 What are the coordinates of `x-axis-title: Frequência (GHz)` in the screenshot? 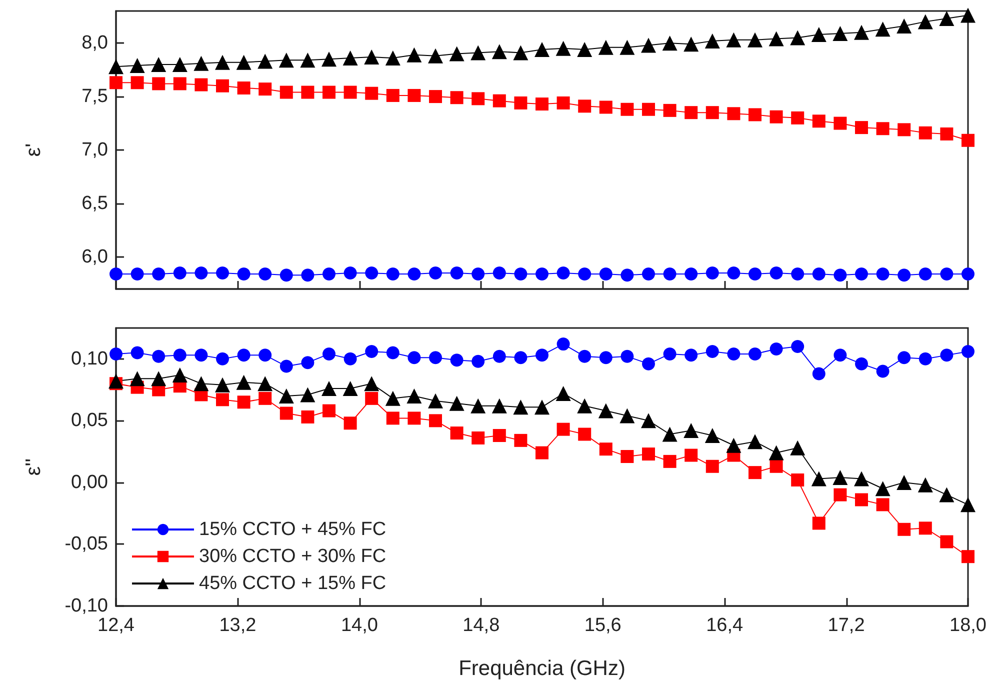 It's located at (542, 668).